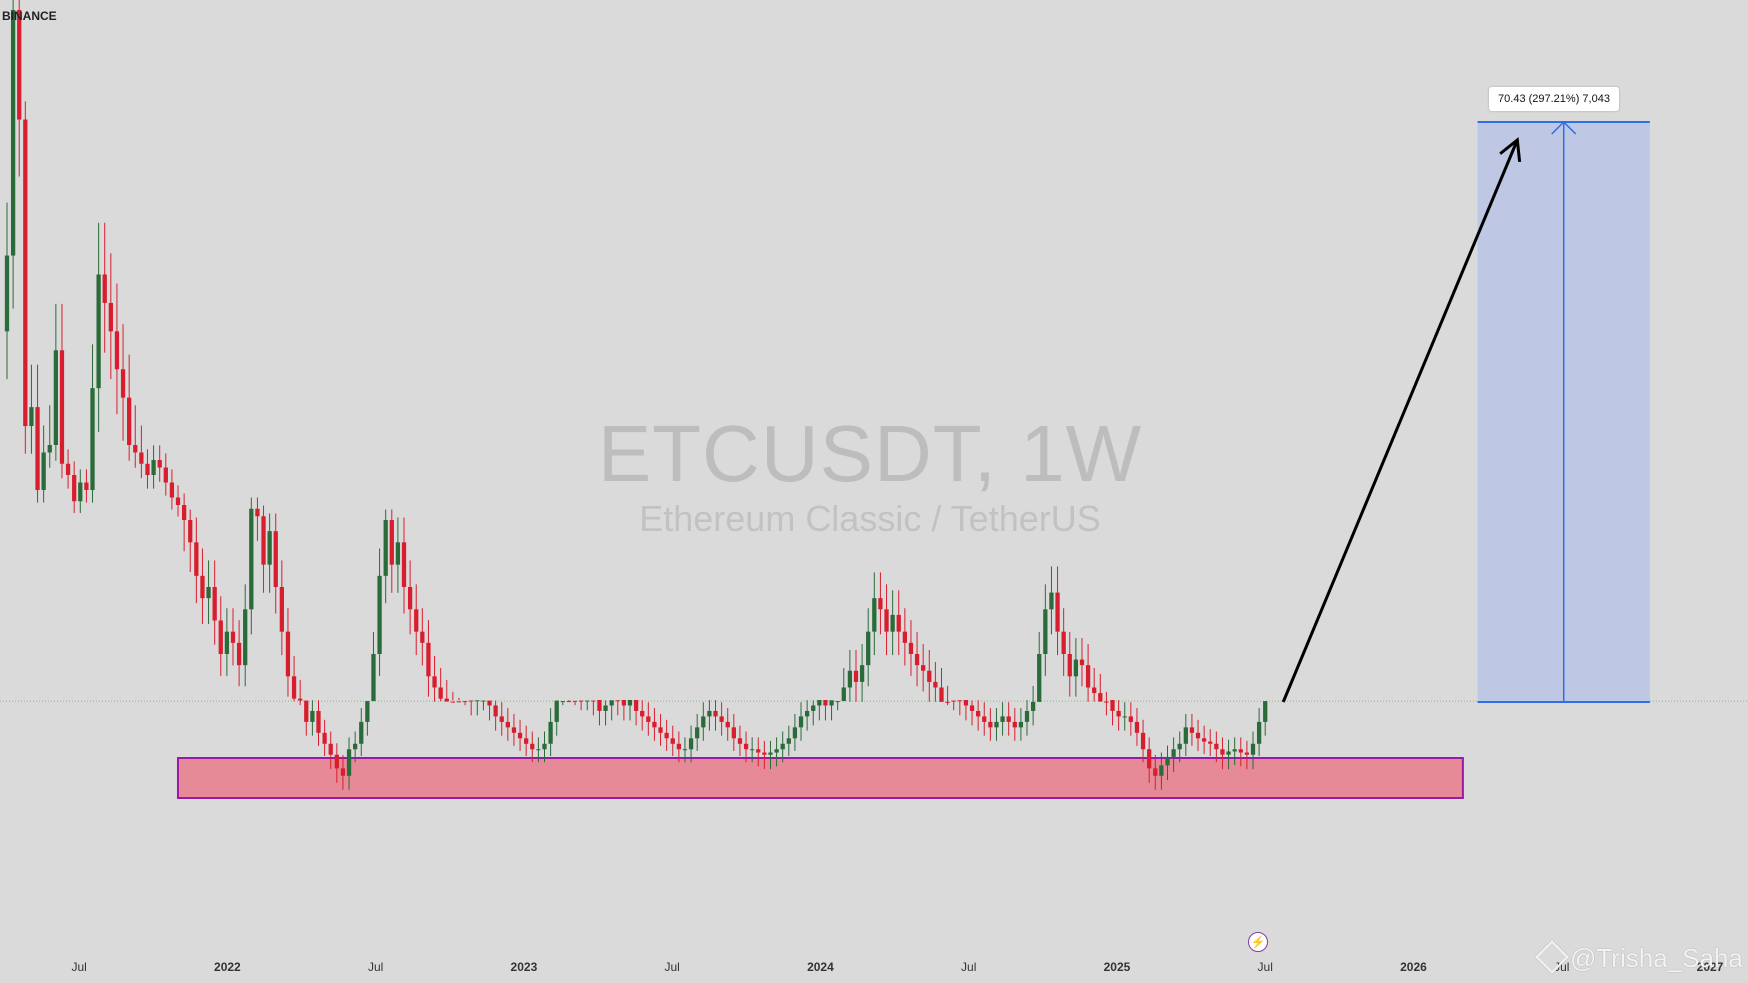 This screenshot has height=983, width=1748. Describe the element at coordinates (524, 967) in the screenshot. I see `x-tick-label: 2023` at that location.